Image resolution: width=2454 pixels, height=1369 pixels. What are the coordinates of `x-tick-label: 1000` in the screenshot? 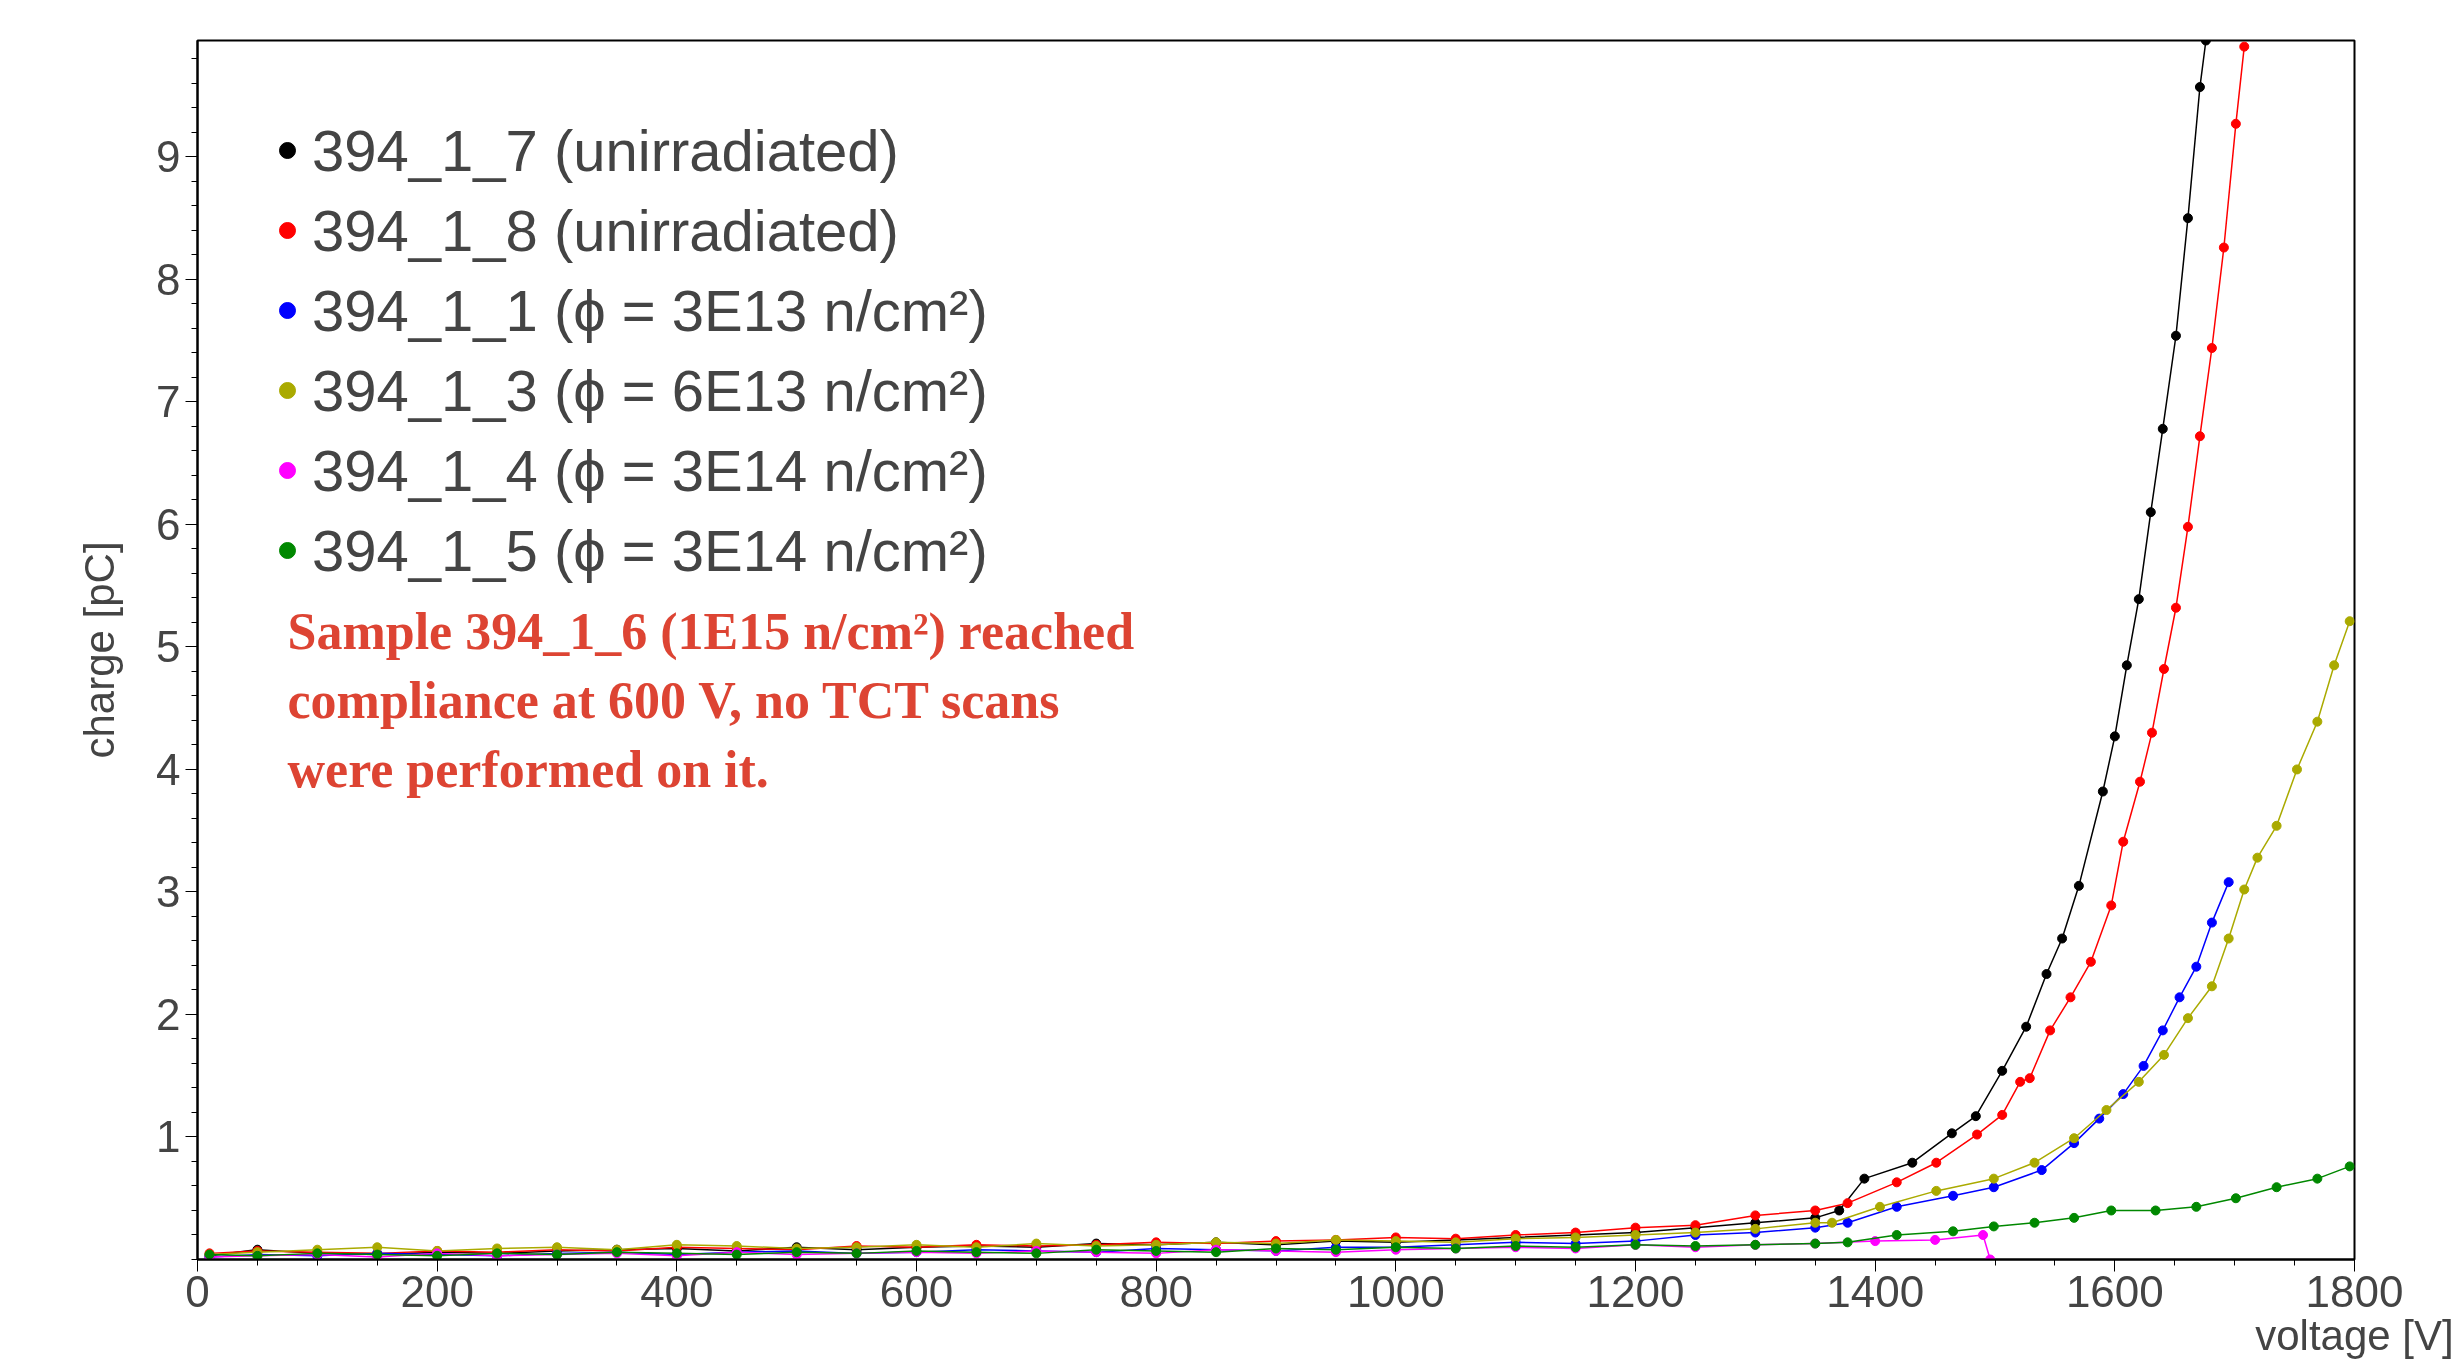 It's located at (1395, 1291).